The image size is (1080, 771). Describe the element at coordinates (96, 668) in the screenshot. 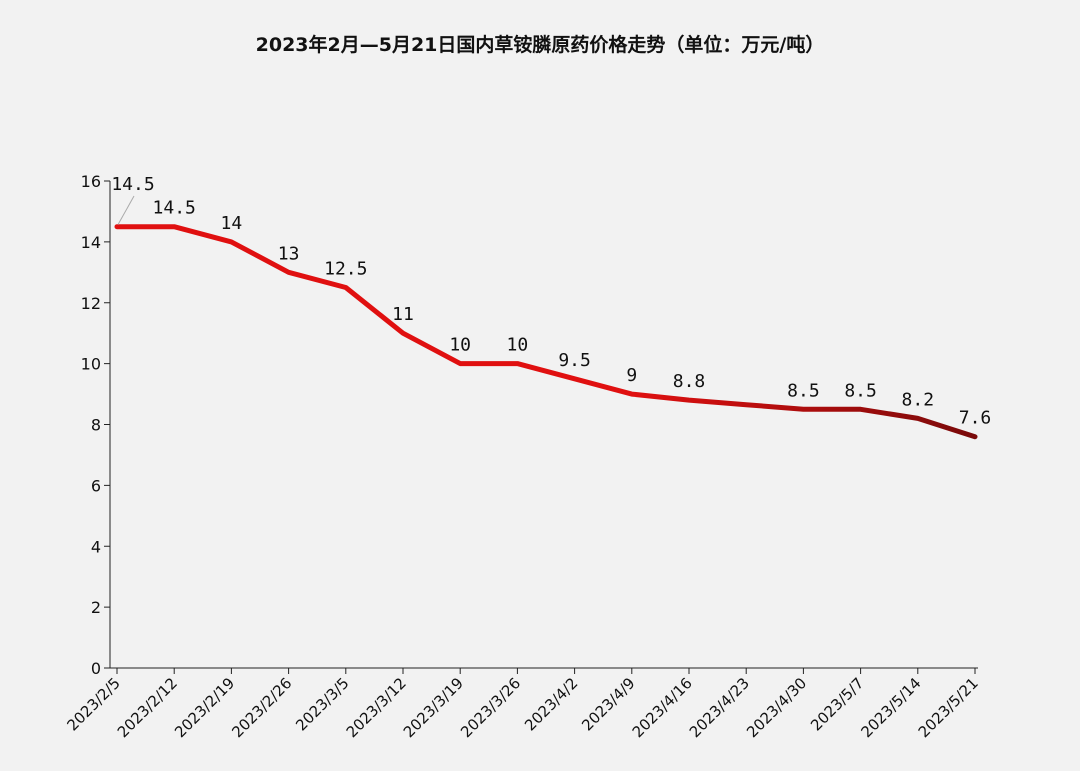

I see `y-tick-label: 0` at that location.